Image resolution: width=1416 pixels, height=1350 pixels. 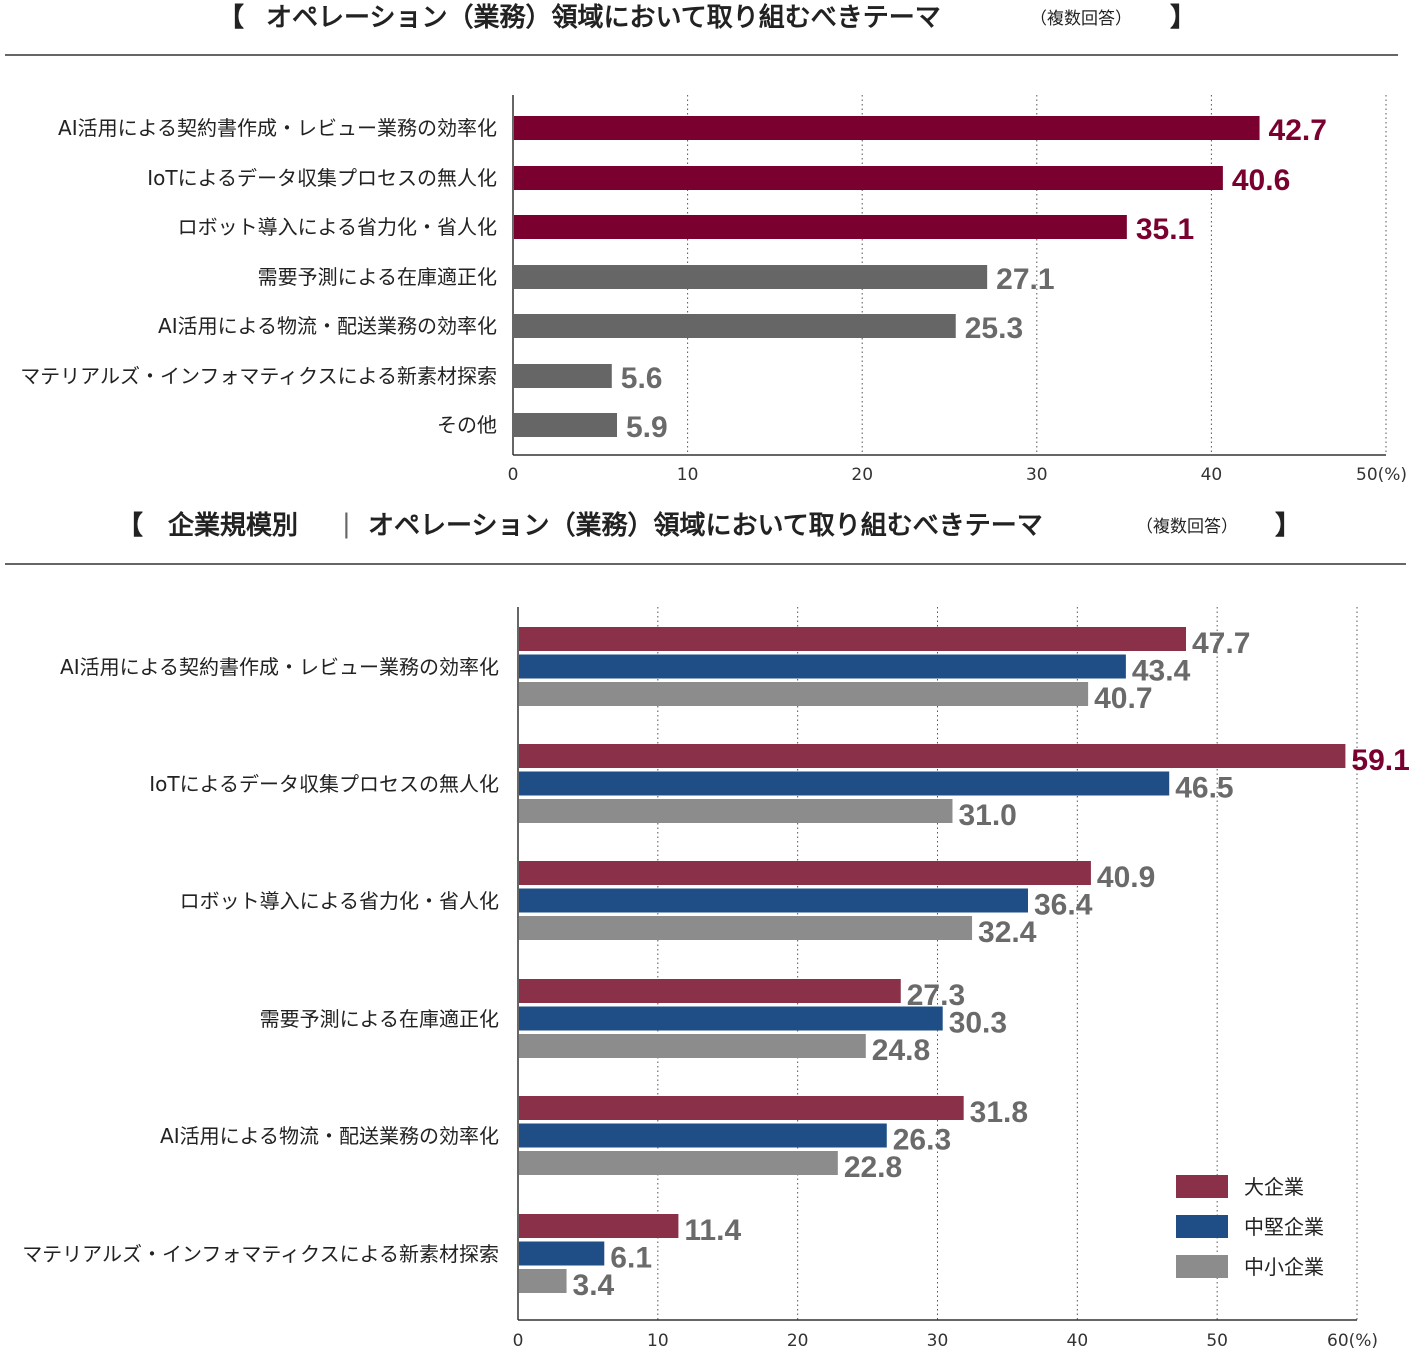 What do you see at coordinates (233, 525) in the screenshot?
I see `chart2-title-prefix: 企業規模別` at bounding box center [233, 525].